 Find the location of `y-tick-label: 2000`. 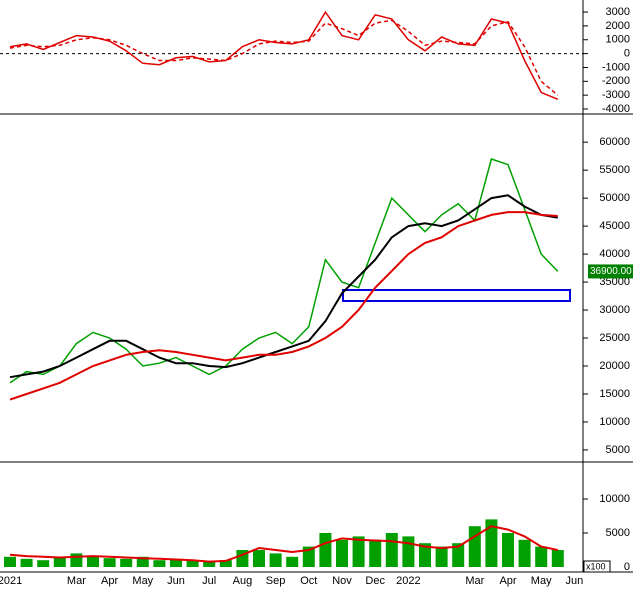

y-tick-label: 2000 is located at coordinates (618, 26).